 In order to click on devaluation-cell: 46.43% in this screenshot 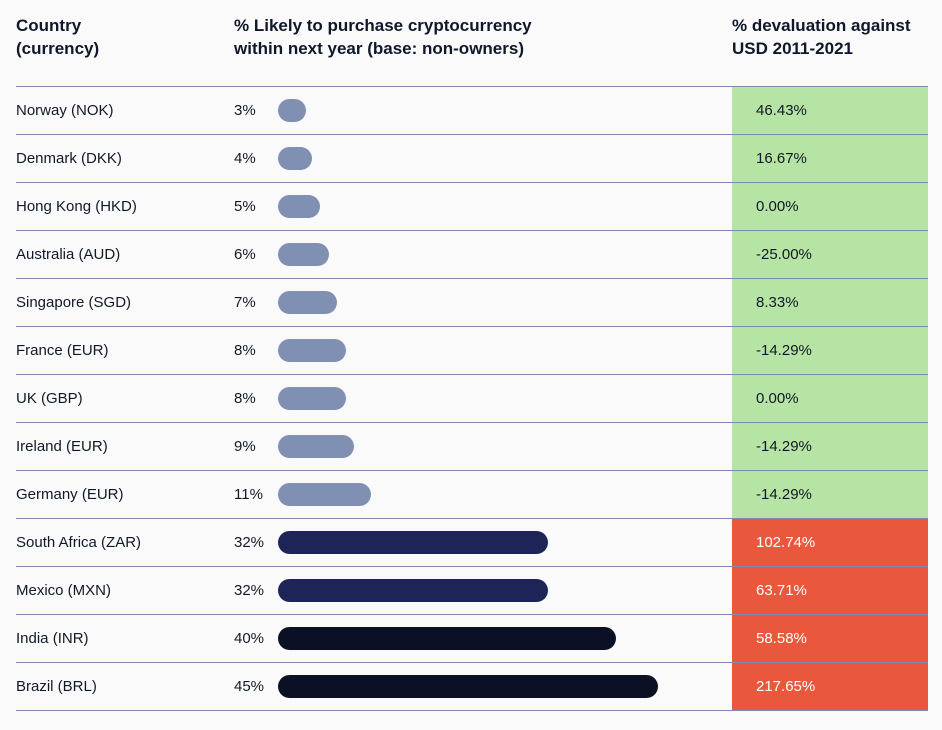, I will do `click(830, 110)`.